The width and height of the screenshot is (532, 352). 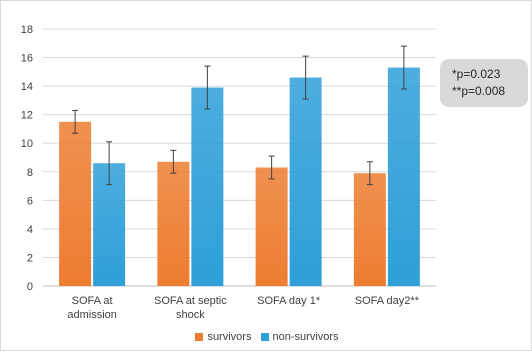 I want to click on legend-label-survivors: survivors, so click(x=229, y=337).